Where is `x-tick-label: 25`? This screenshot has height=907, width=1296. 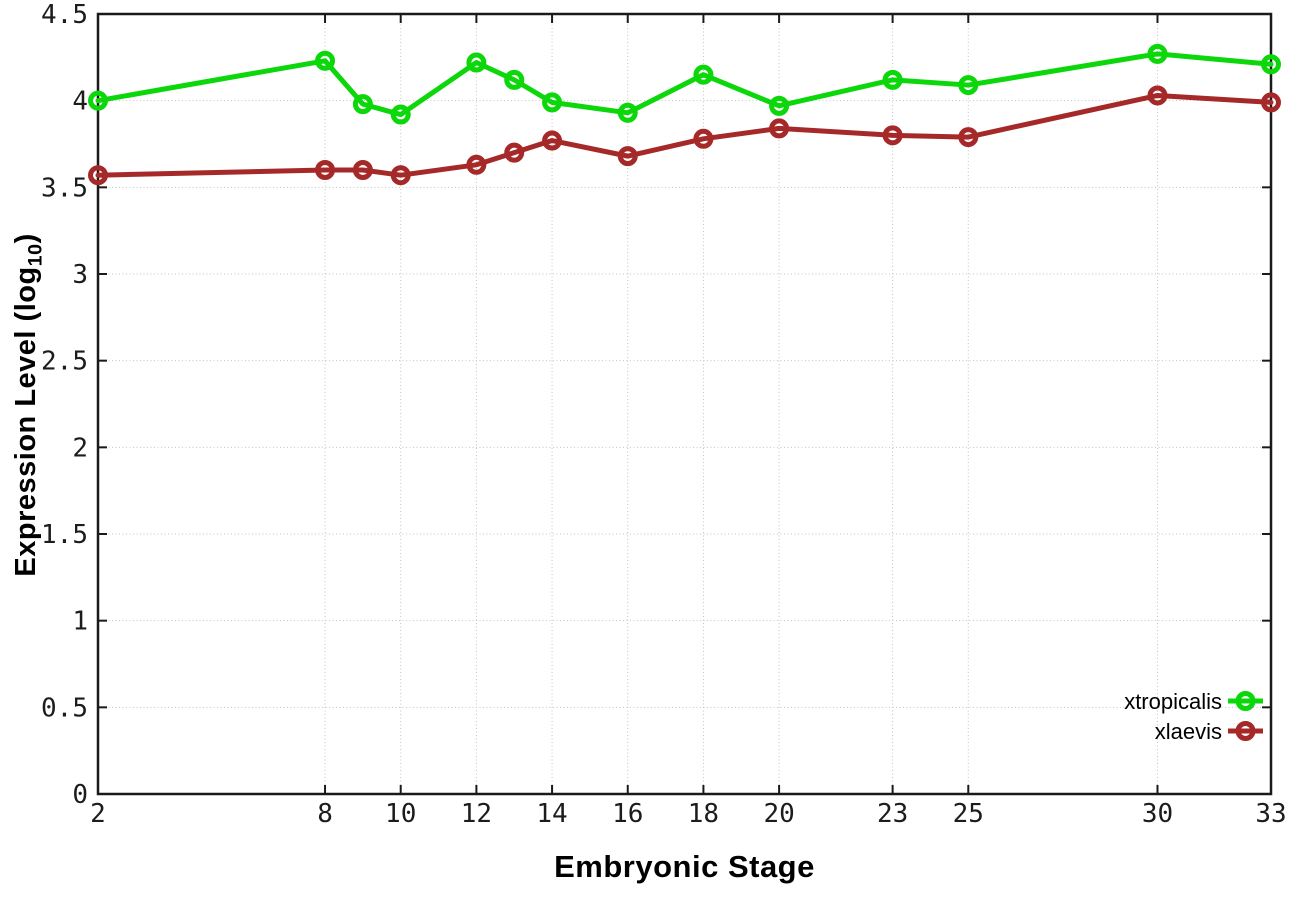 x-tick-label: 25 is located at coordinates (968, 814).